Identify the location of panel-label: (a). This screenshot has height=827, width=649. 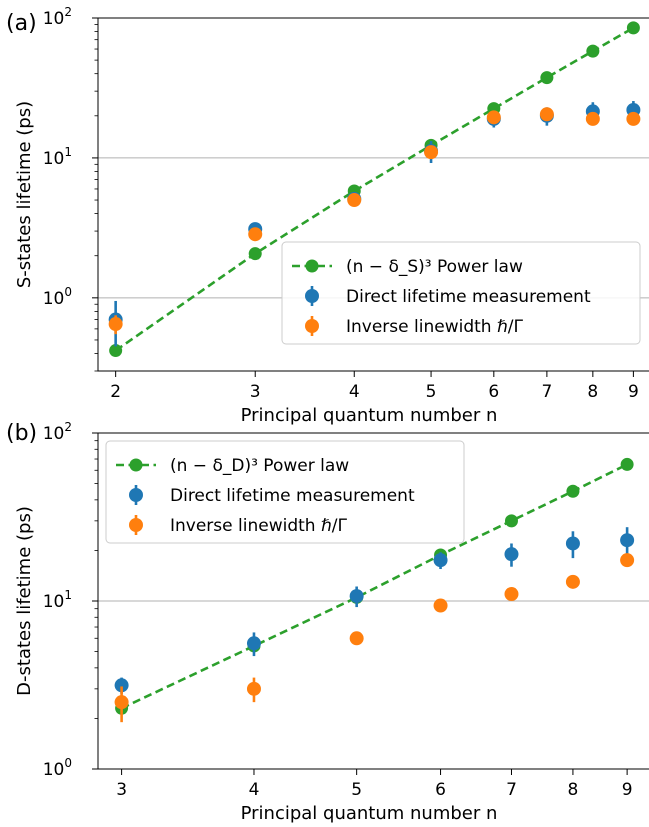
(21, 23).